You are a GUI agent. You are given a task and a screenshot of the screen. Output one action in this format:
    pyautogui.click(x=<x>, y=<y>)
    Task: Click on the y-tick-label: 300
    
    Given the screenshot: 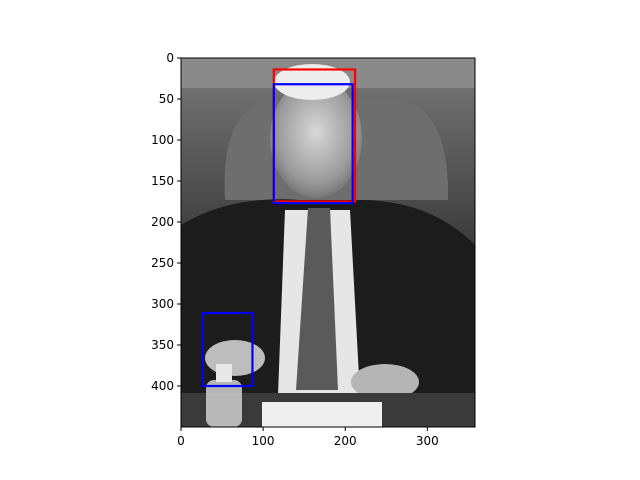 What is the action you would take?
    pyautogui.click(x=162, y=304)
    